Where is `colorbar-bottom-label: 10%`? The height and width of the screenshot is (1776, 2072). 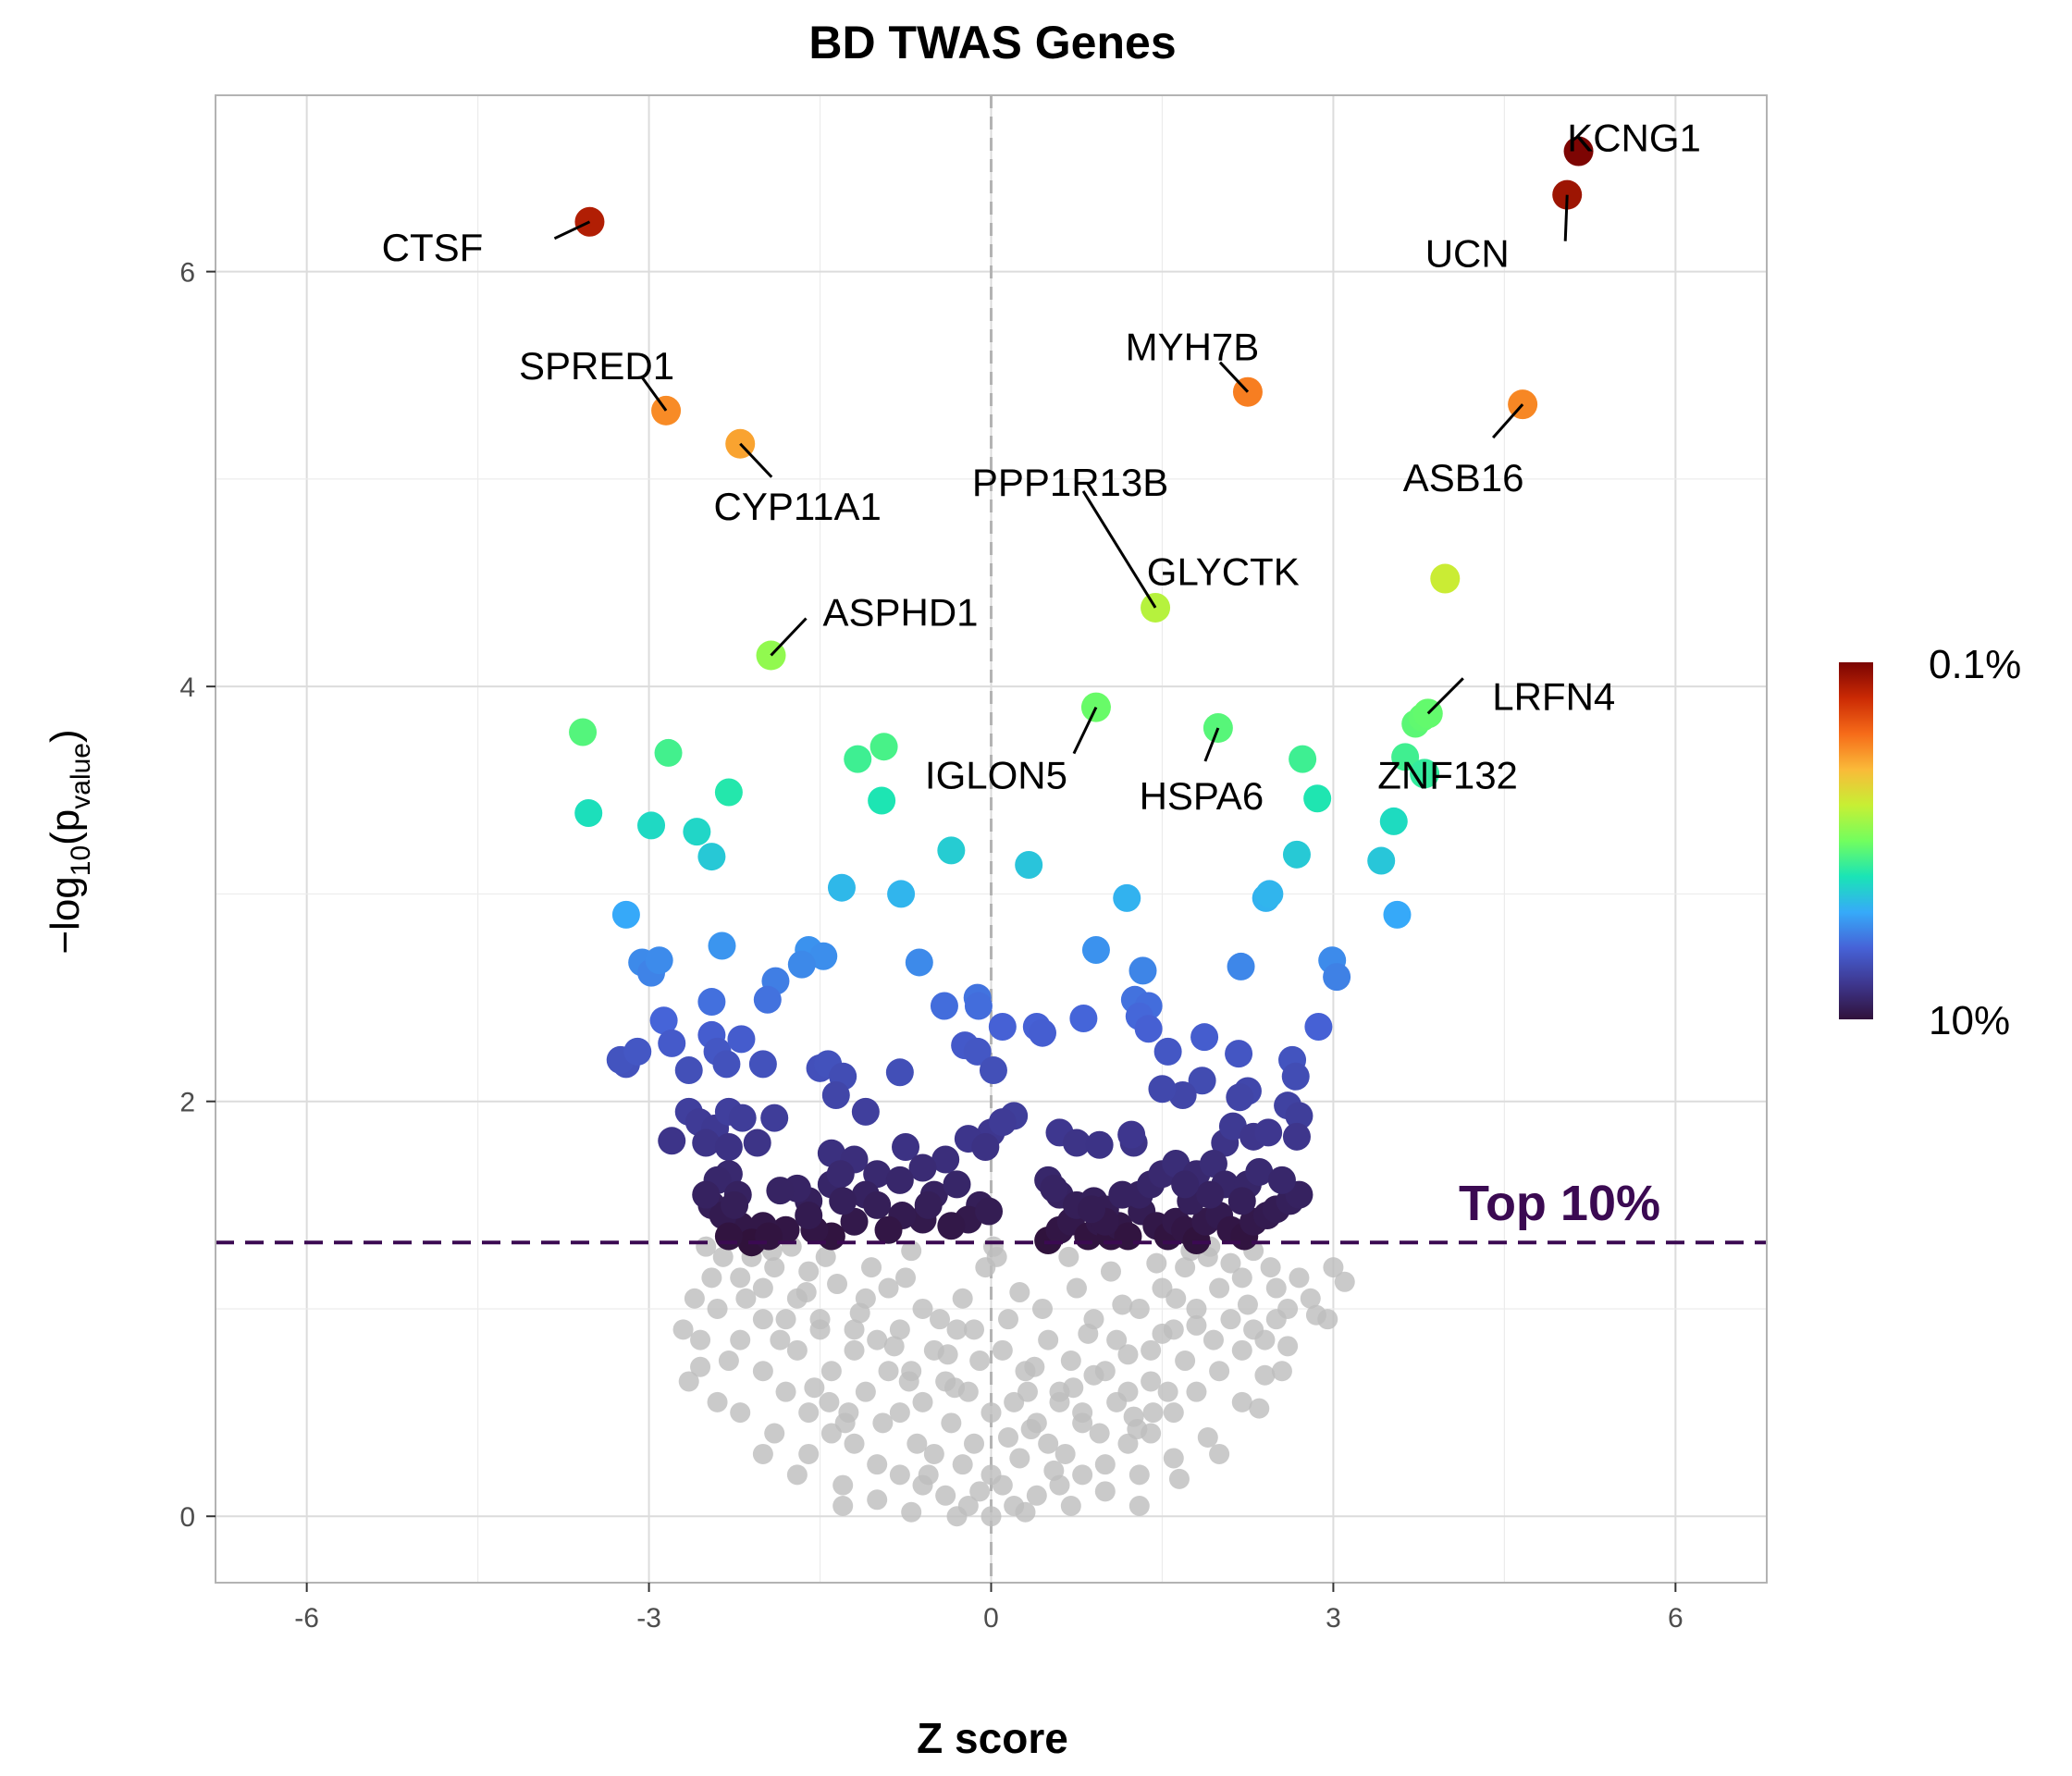
colorbar-bottom-label: 10% is located at coordinates (1969, 1021).